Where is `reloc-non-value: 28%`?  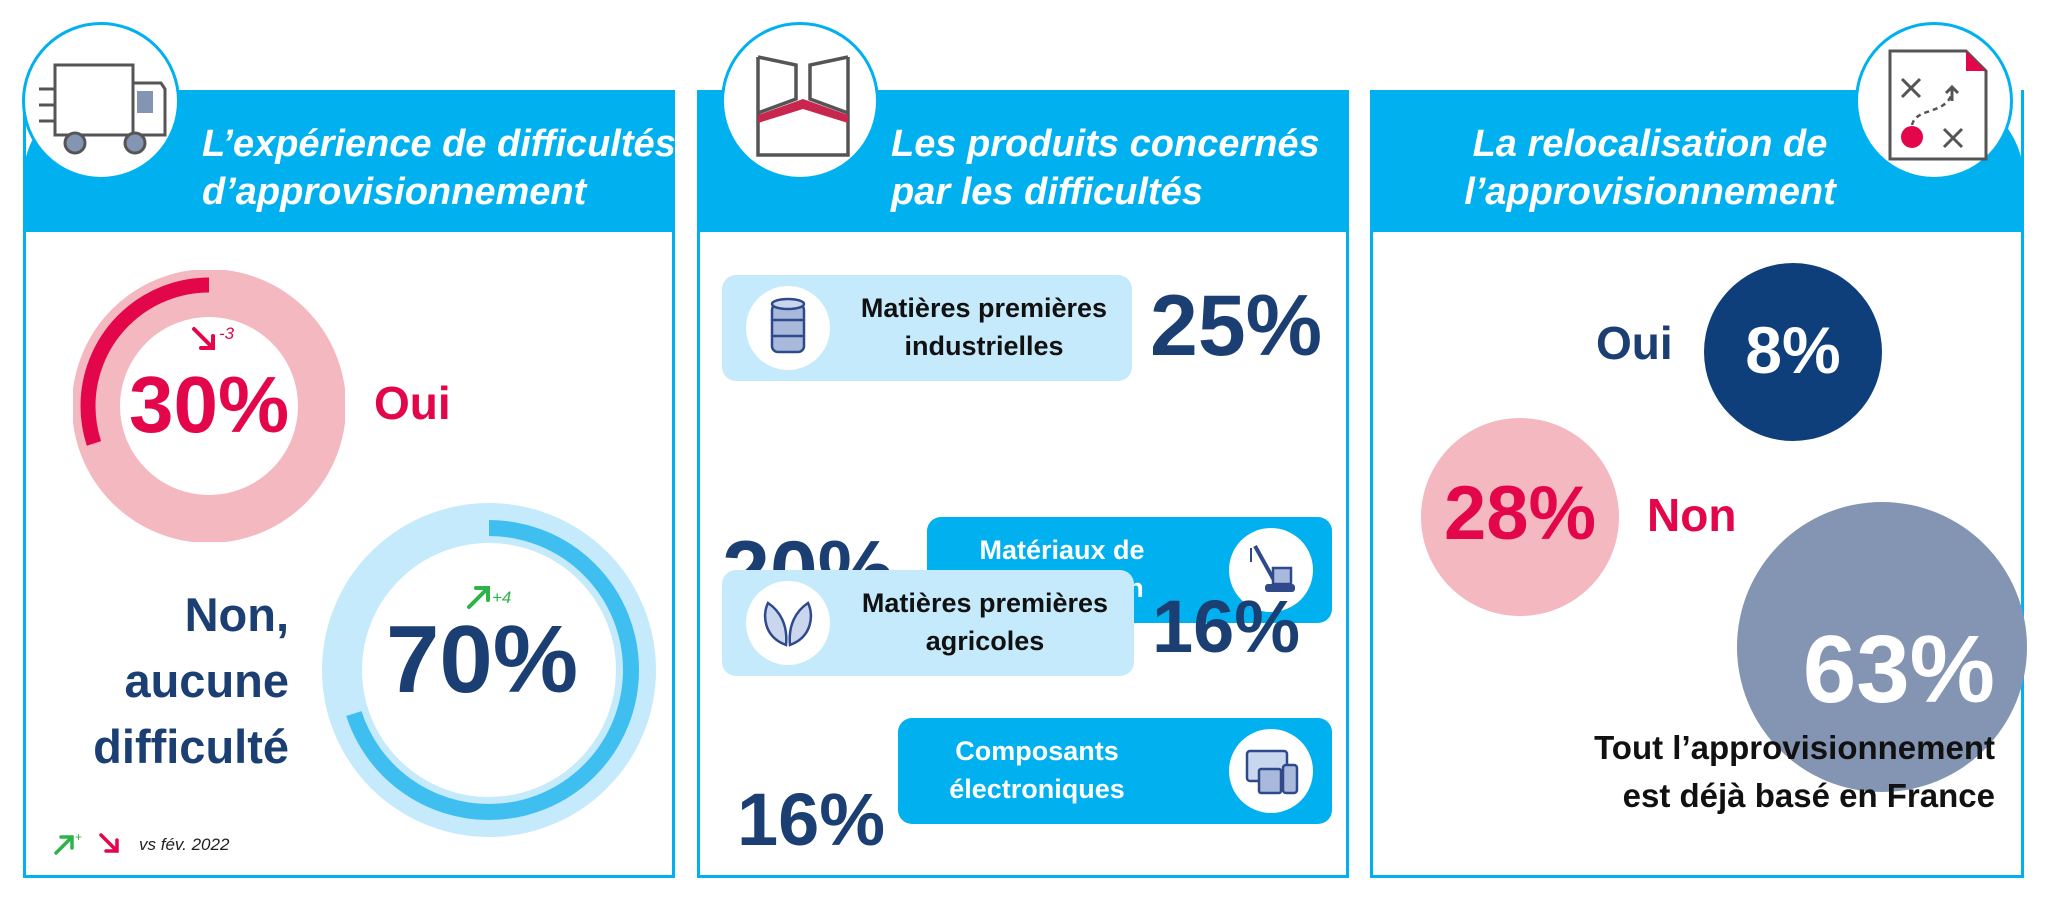
reloc-non-value: 28% is located at coordinates (1520, 513).